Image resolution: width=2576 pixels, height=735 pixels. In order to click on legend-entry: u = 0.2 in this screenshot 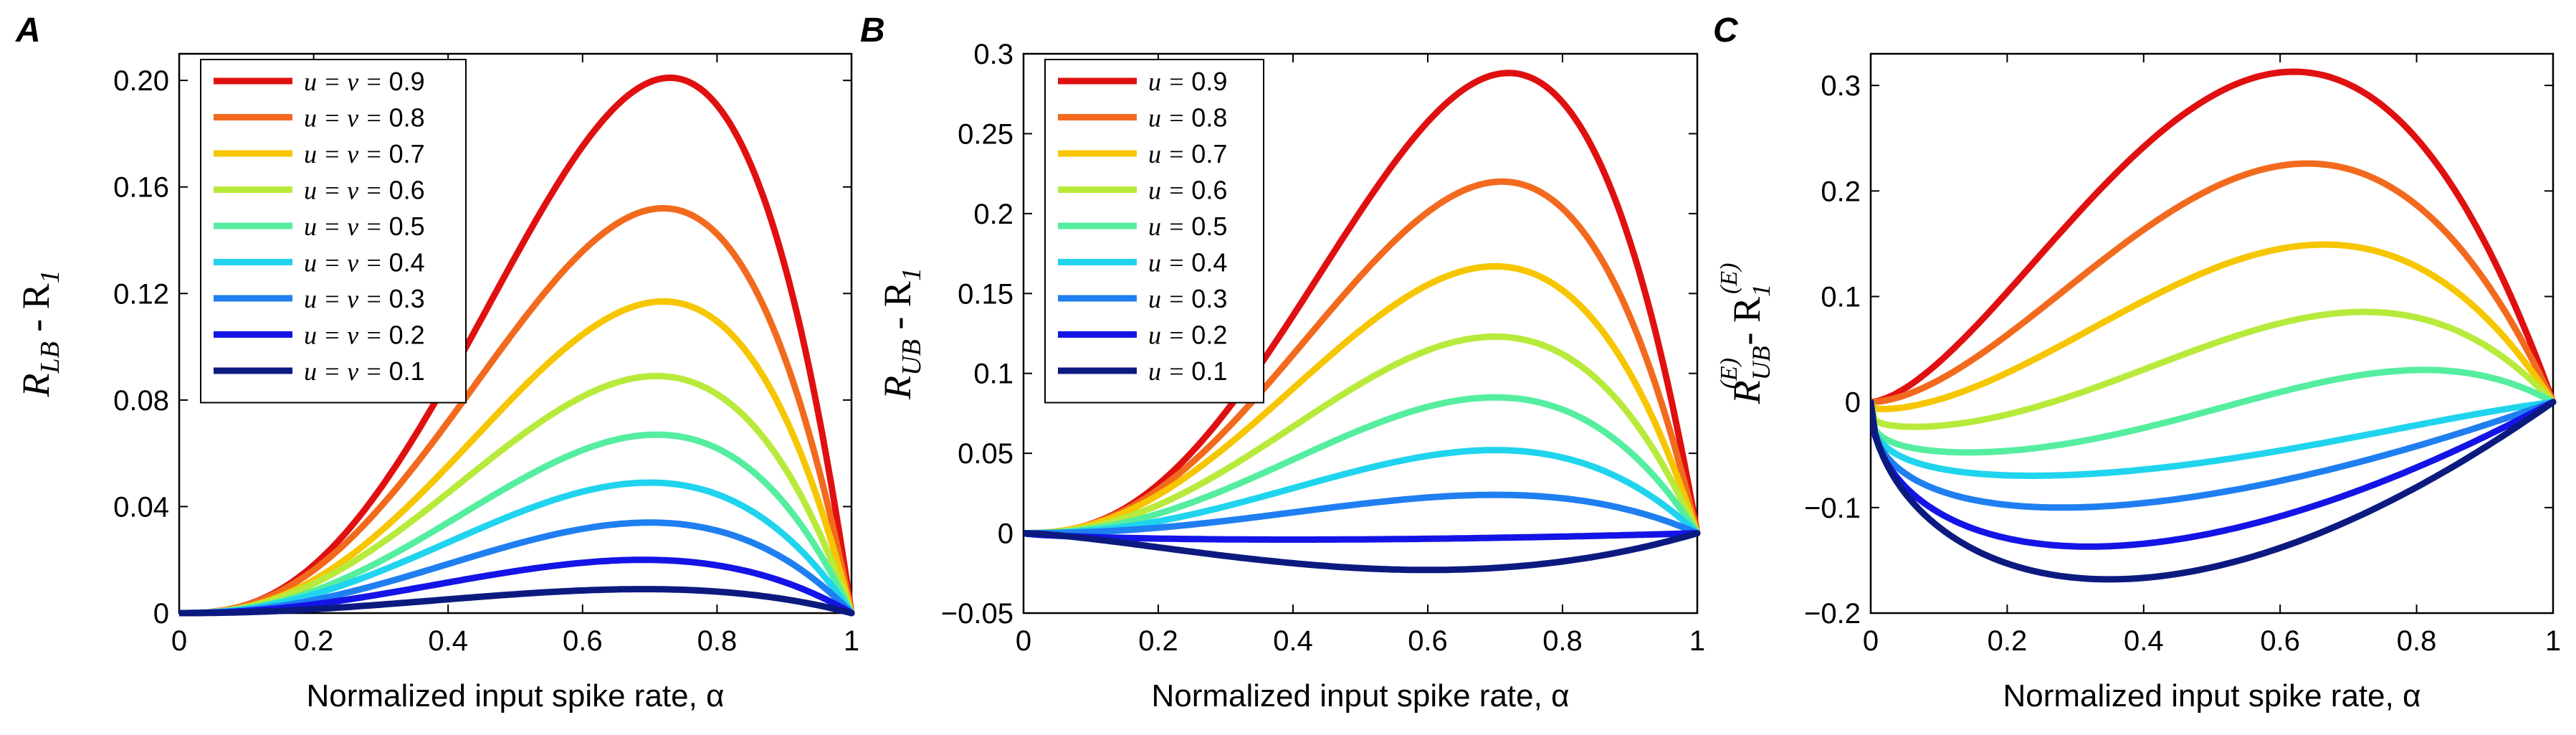, I will do `click(1187, 335)`.